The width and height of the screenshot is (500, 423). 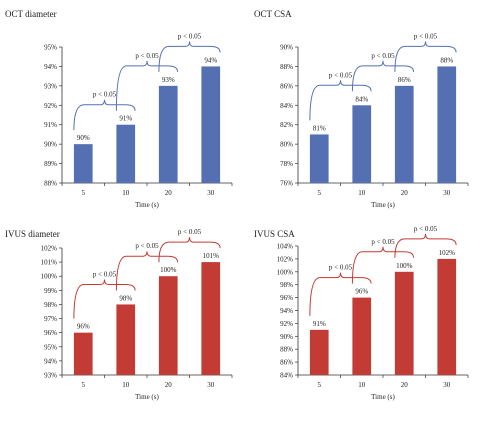 I want to click on data-label: 93%, so click(x=168, y=80).